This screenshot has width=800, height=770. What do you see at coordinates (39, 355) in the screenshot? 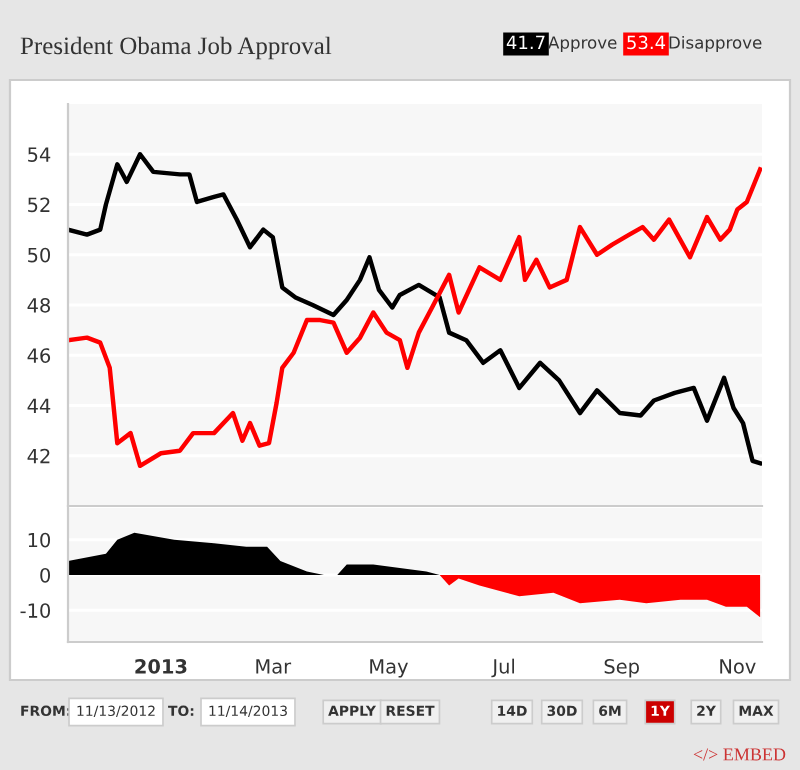
I see `y-tick-label: 46` at bounding box center [39, 355].